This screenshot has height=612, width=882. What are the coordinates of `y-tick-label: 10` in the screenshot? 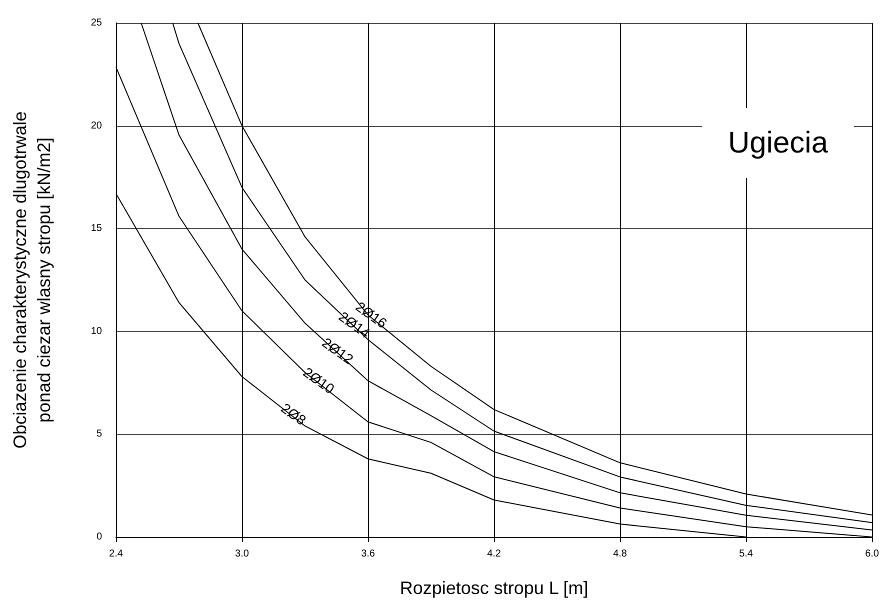 It's located at (96, 331).